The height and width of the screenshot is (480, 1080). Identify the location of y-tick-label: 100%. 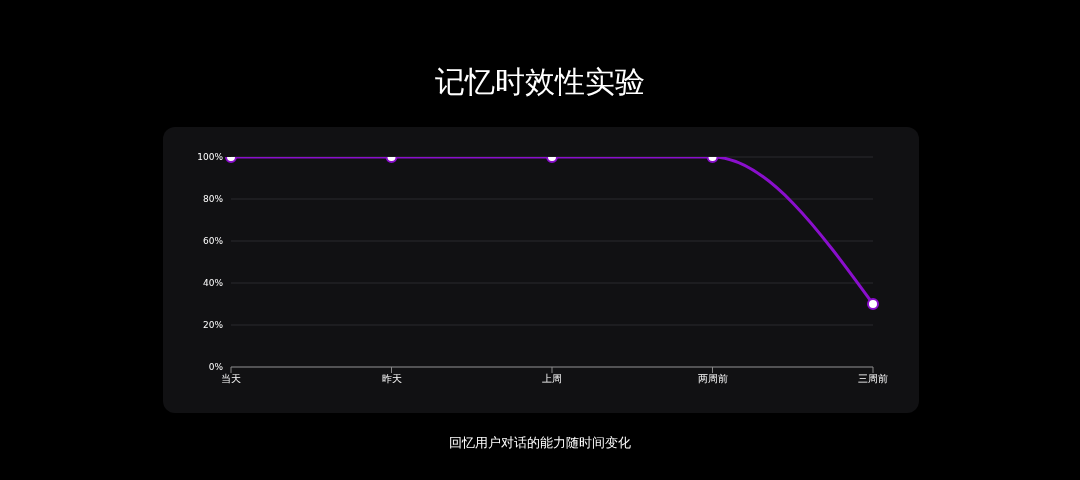
(210, 157).